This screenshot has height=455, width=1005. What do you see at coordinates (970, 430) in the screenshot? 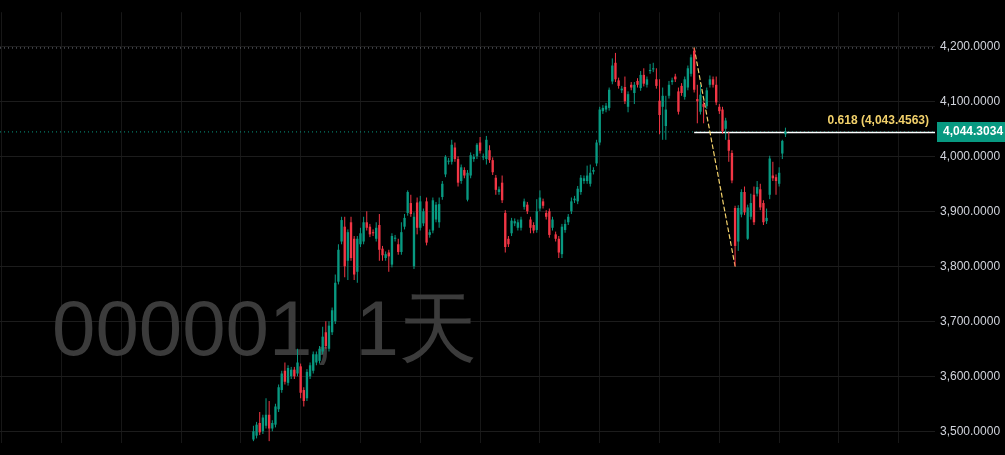
I see `y-tick-label: 3,500.0000` at bounding box center [970, 430].